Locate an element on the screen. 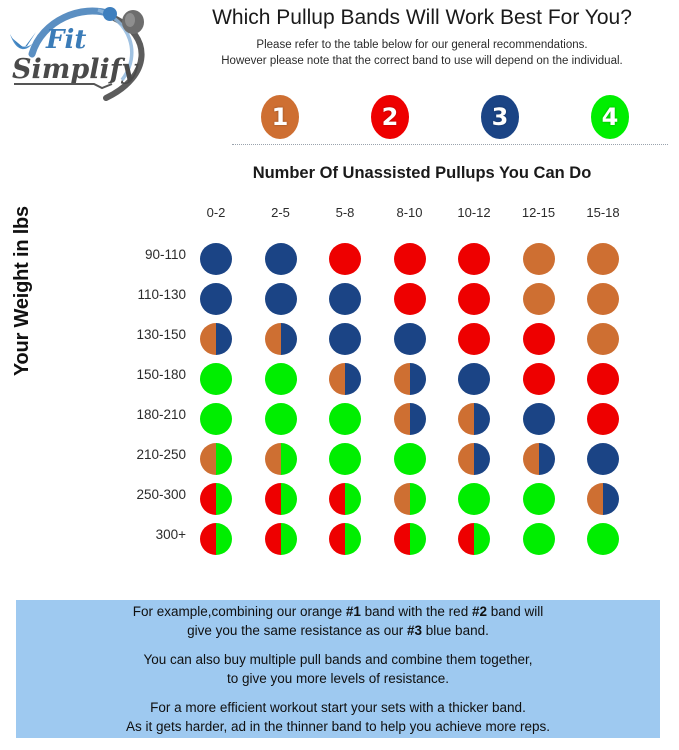  column-header-5-8: 5-8 is located at coordinates (345, 212).